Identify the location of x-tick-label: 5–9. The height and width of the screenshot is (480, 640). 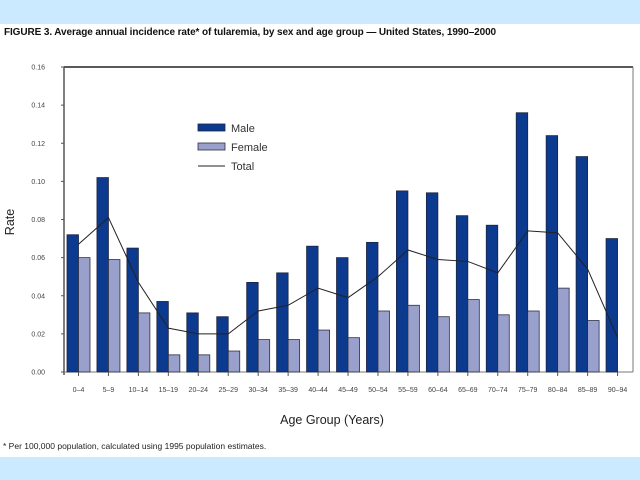
(109, 390).